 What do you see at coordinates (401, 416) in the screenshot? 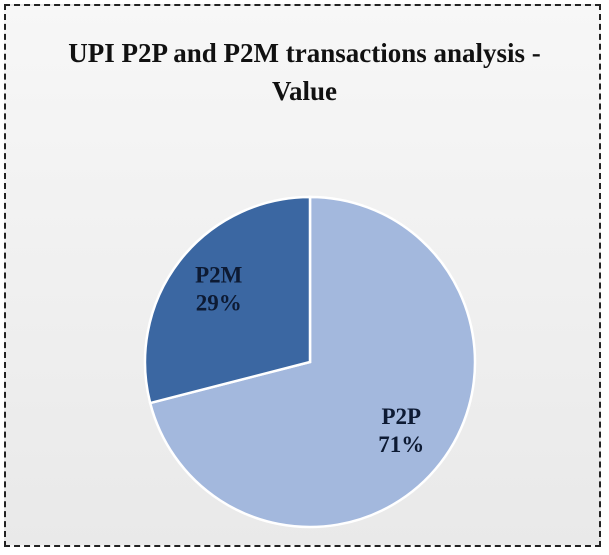
I see `slice-category-label: P2P` at bounding box center [401, 416].